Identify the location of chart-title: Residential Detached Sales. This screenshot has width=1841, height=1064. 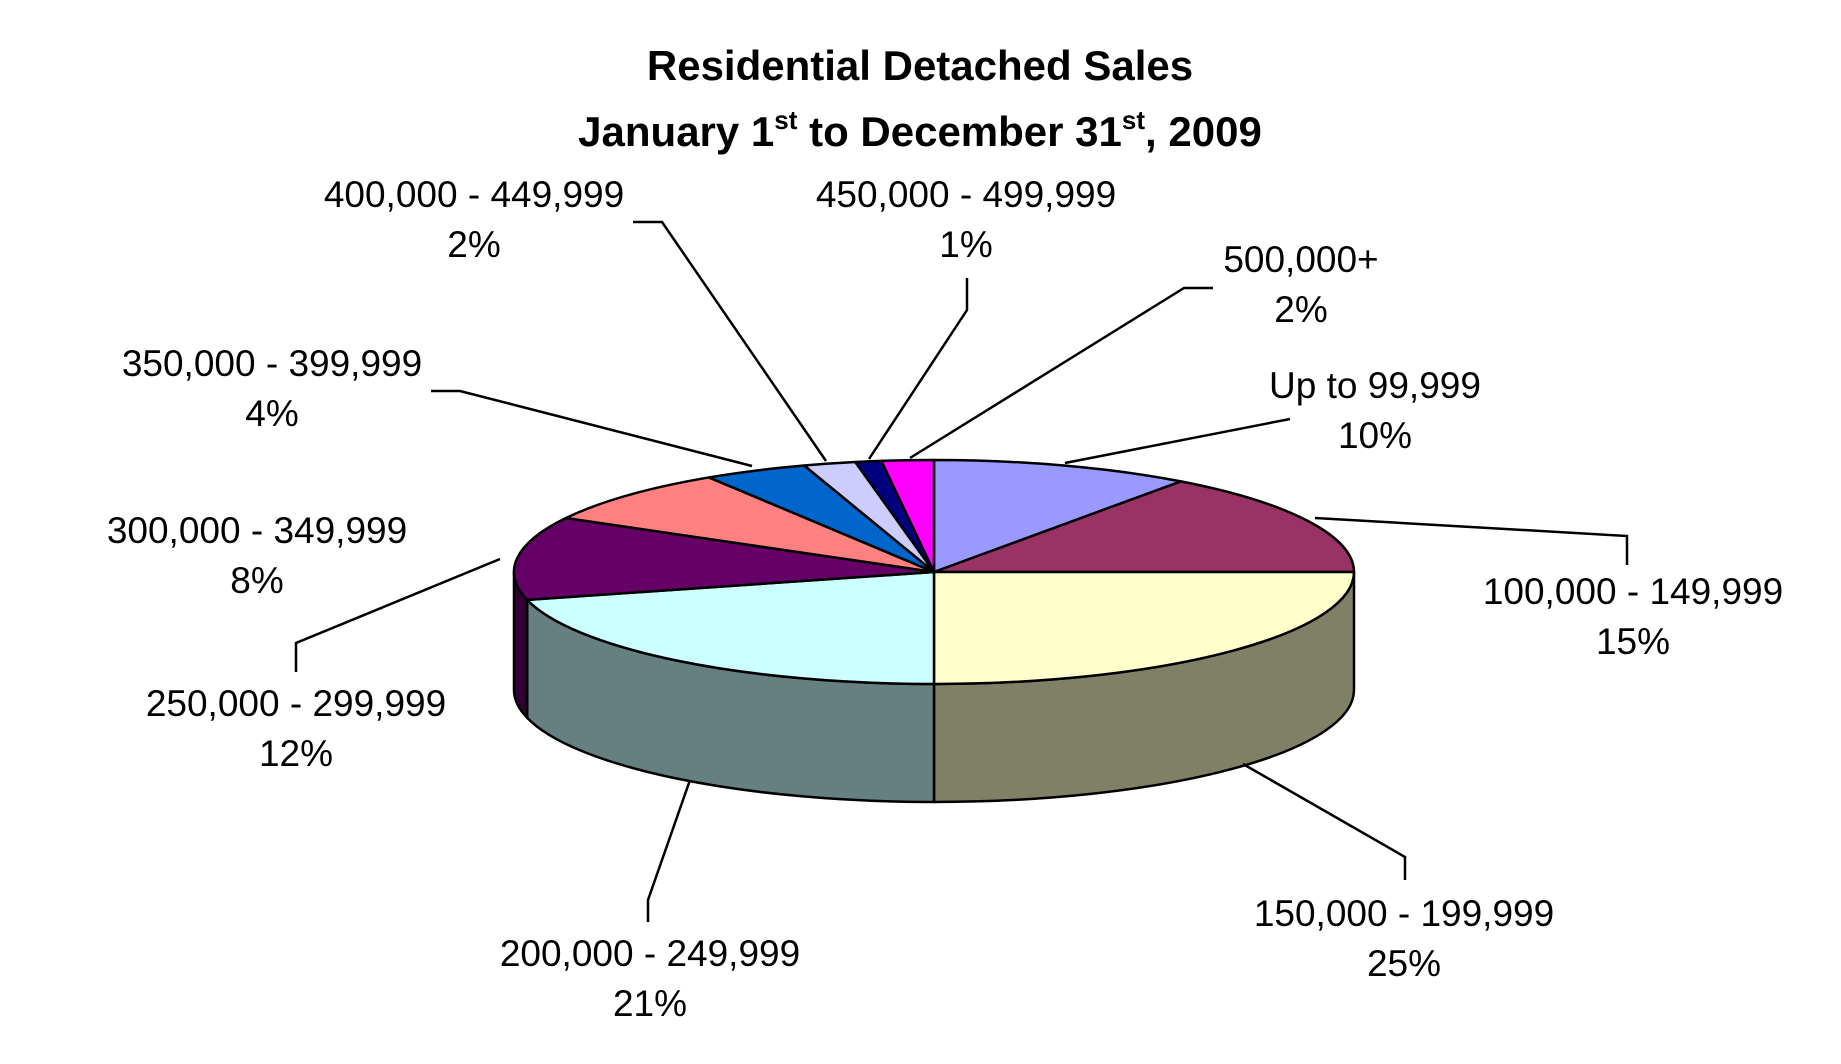
(920, 65).